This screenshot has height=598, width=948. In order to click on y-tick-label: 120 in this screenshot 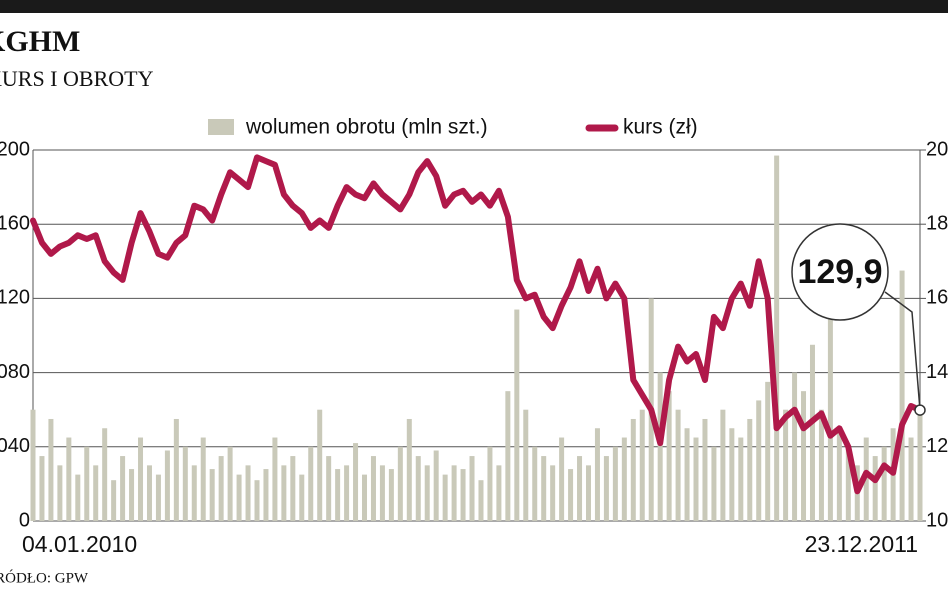, I will do `click(15, 298)`.